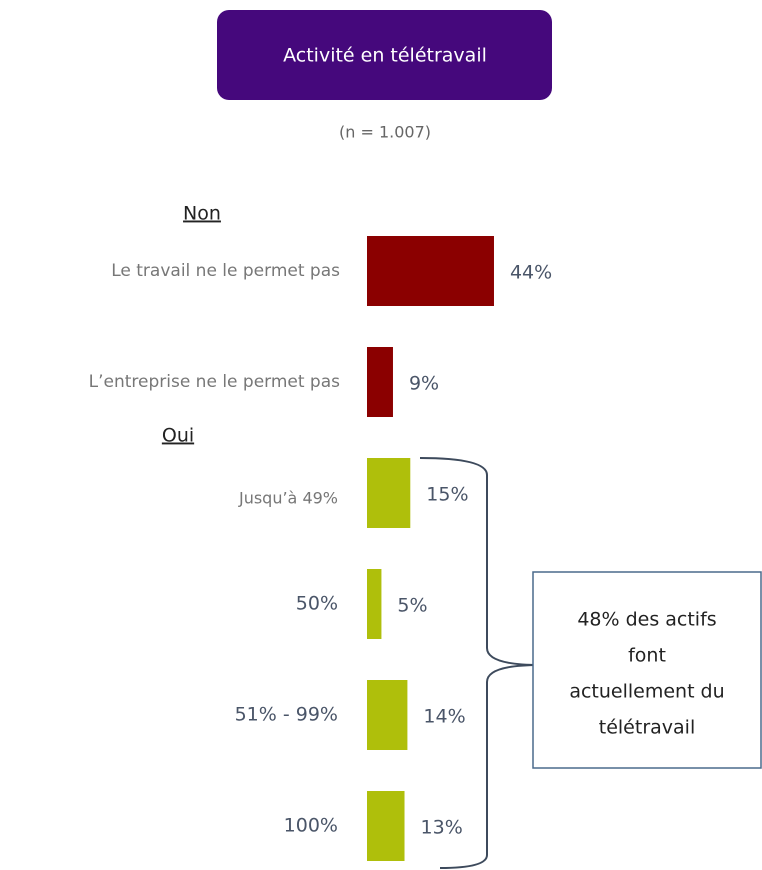 This screenshot has height=870, width=762. What do you see at coordinates (286, 715) in the screenshot?
I see `category-label: 51% - 99%` at bounding box center [286, 715].